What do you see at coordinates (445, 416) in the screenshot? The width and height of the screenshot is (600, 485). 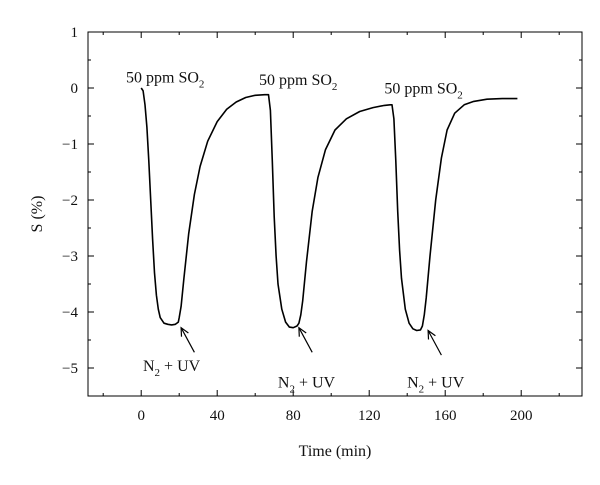 I see `x-tick-label: 160` at bounding box center [445, 416].